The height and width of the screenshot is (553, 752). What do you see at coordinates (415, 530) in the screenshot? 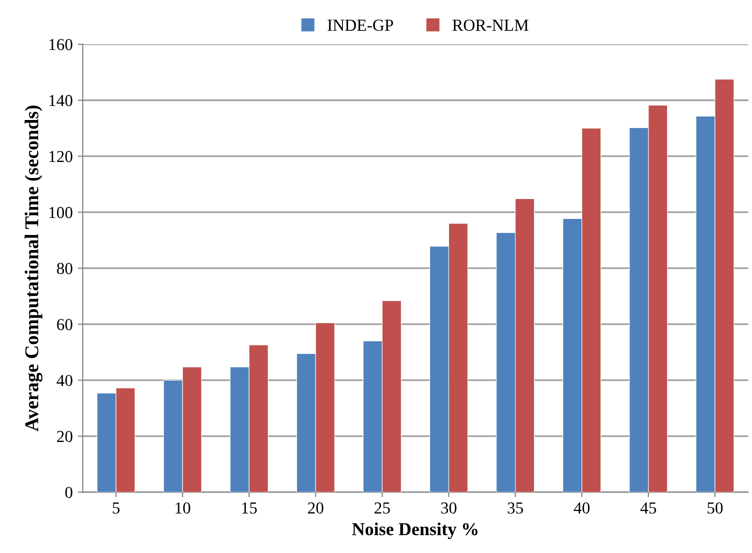
I see `x-axis-title: Noise Density %` at bounding box center [415, 530].